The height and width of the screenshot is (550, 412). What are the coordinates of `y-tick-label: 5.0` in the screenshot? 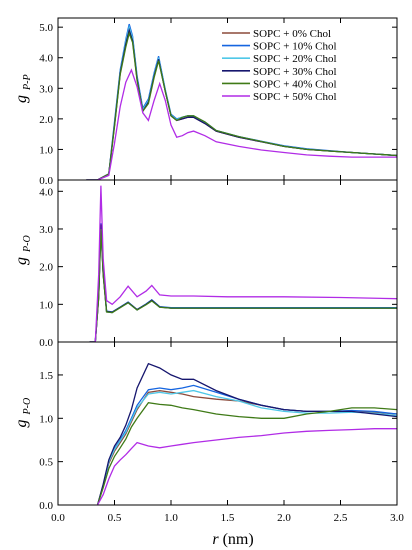 It's located at (46, 28).